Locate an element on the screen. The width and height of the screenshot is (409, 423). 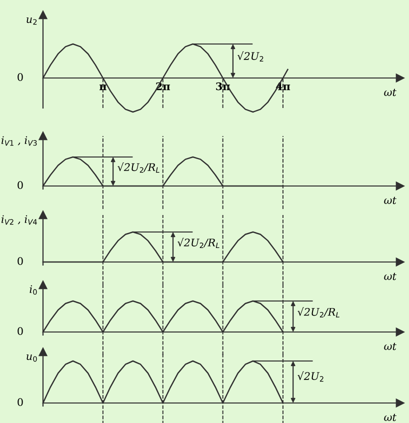
x-tick-label: π is located at coordinates (102, 87).